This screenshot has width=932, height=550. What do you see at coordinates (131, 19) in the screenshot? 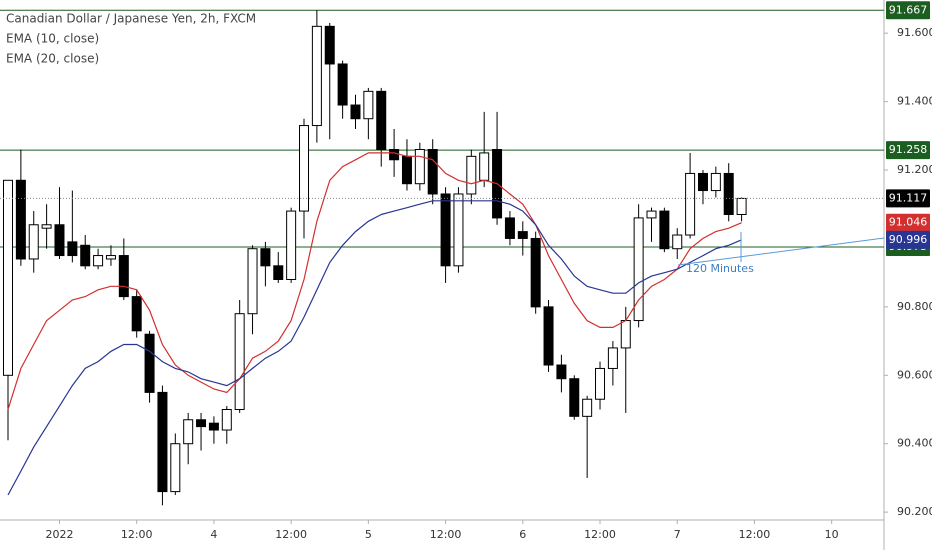
I see `chart-title: Canadian Dollar / Japanese Yen, 2h, FXCM` at bounding box center [131, 19].